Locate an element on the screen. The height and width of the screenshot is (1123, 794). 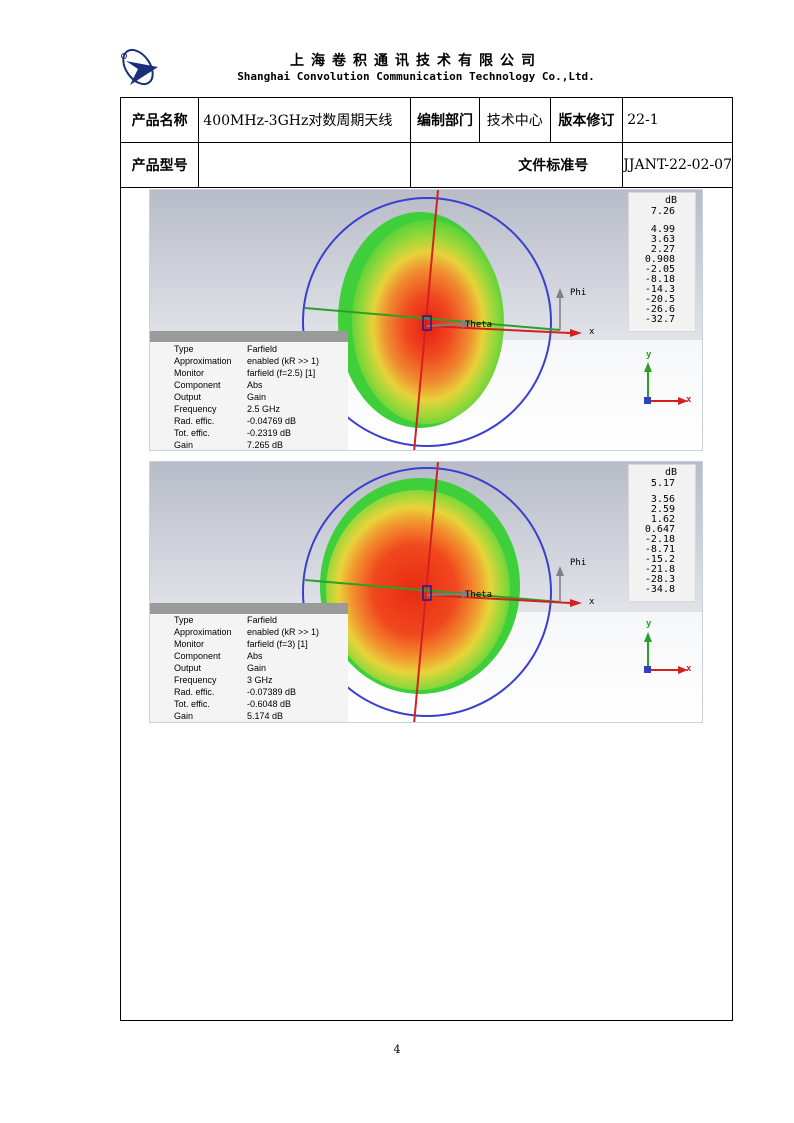
product-name-value: 400MHz-3GHz对数周期天线 is located at coordinates (305, 120).